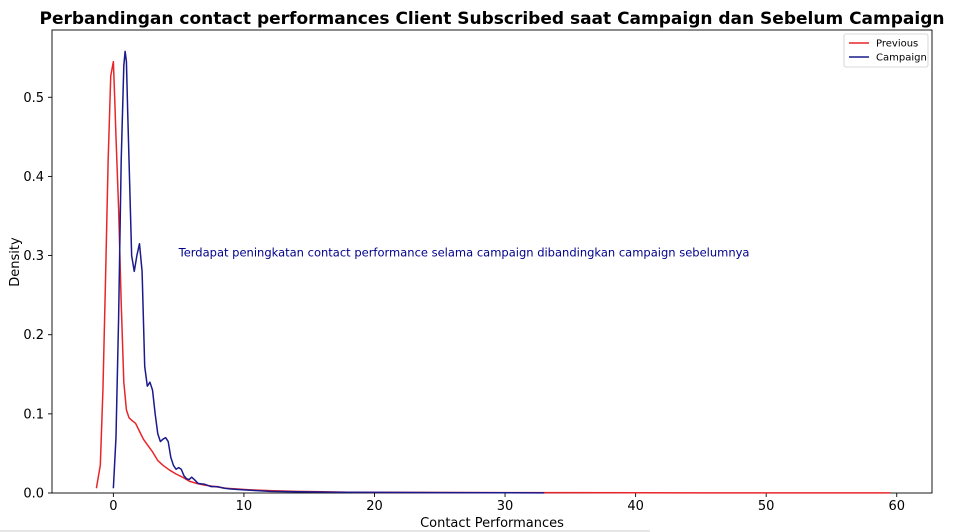 Image resolution: width=966 pixels, height=532 pixels. What do you see at coordinates (33, 414) in the screenshot?
I see `y-tick-label: 0.1` at bounding box center [33, 414].